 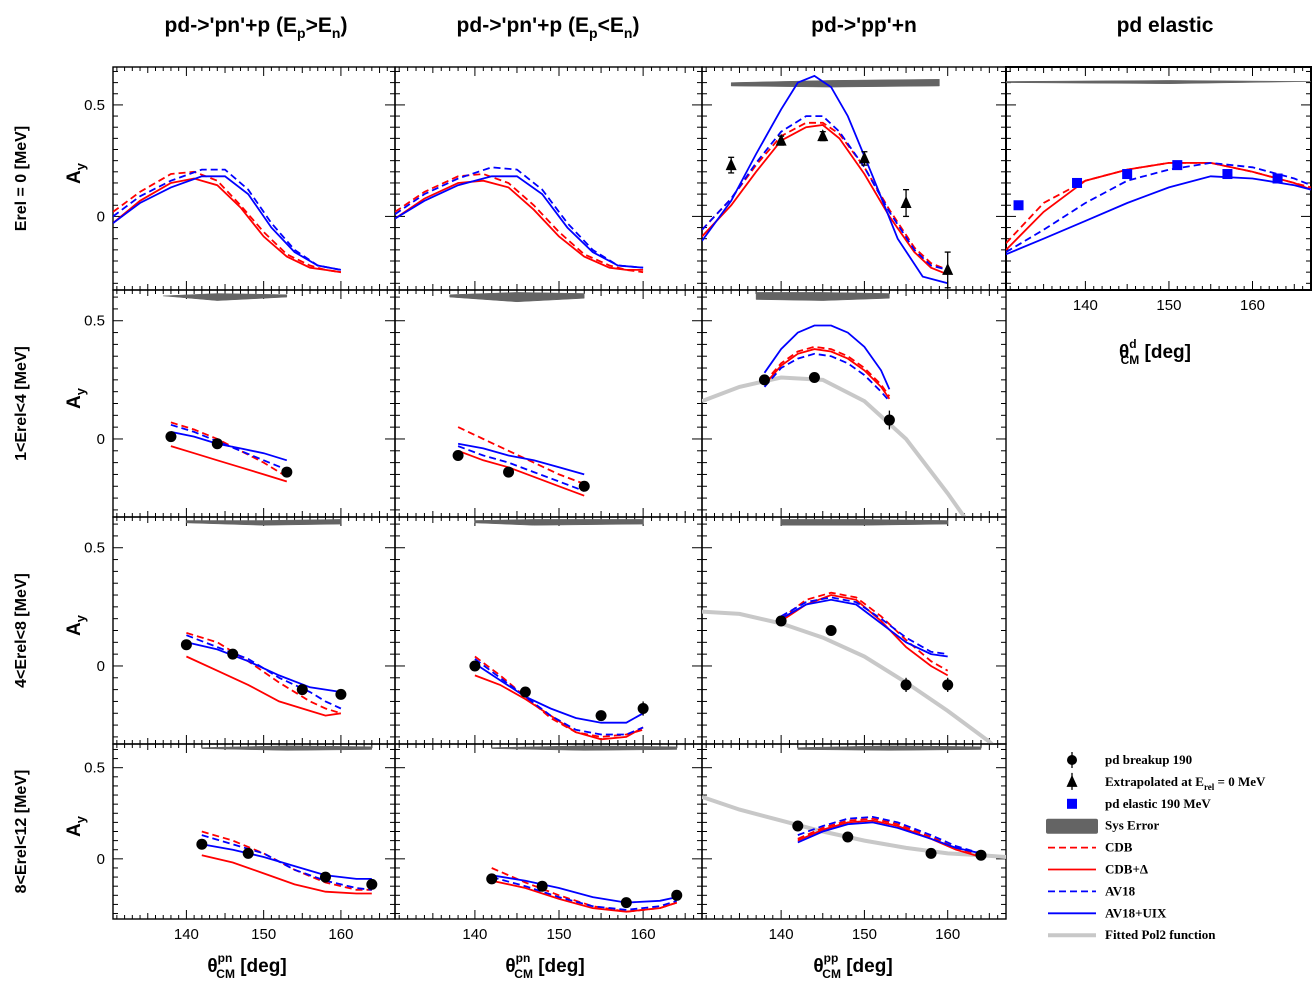 What do you see at coordinates (21, 403) in the screenshot?
I see `row-label-2: 1<Erel<4 [MeV]` at bounding box center [21, 403].